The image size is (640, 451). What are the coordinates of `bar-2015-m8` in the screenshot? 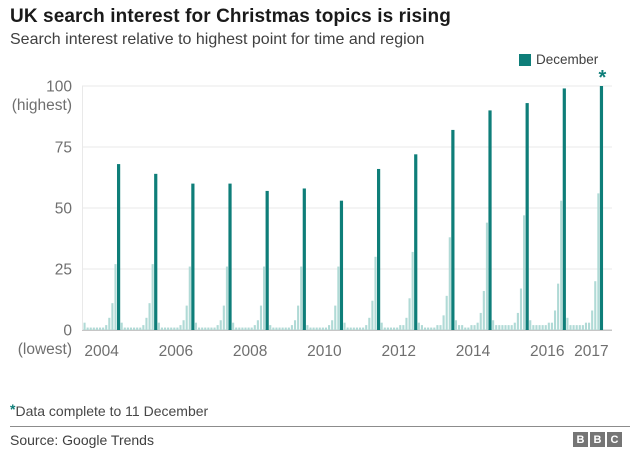 It's located at (514, 326).